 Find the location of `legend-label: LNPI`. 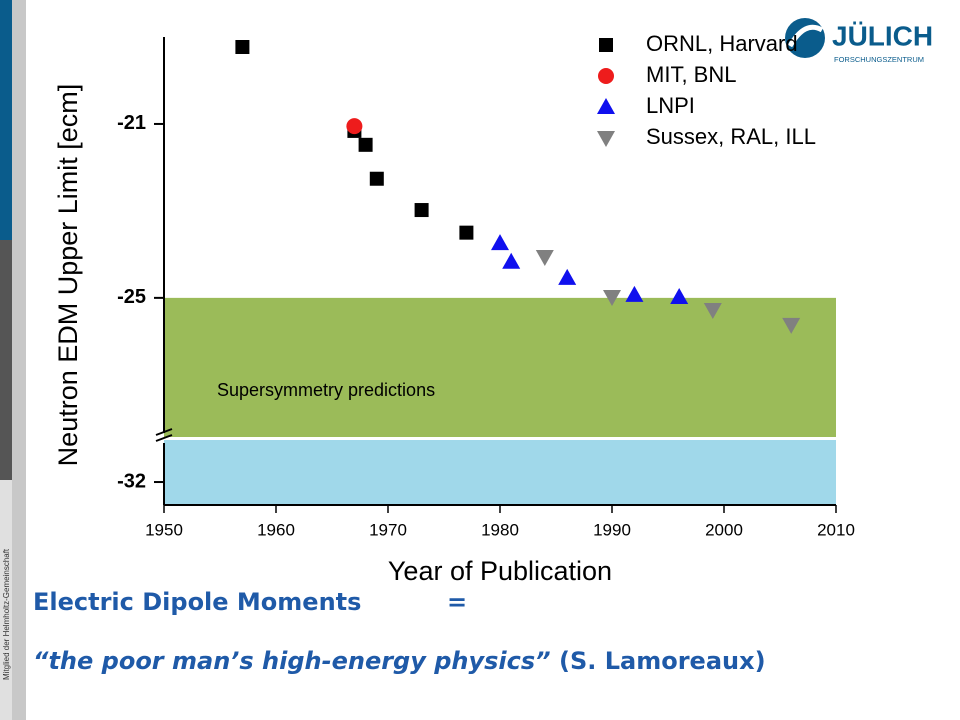

legend-label: LNPI is located at coordinates (670, 105).